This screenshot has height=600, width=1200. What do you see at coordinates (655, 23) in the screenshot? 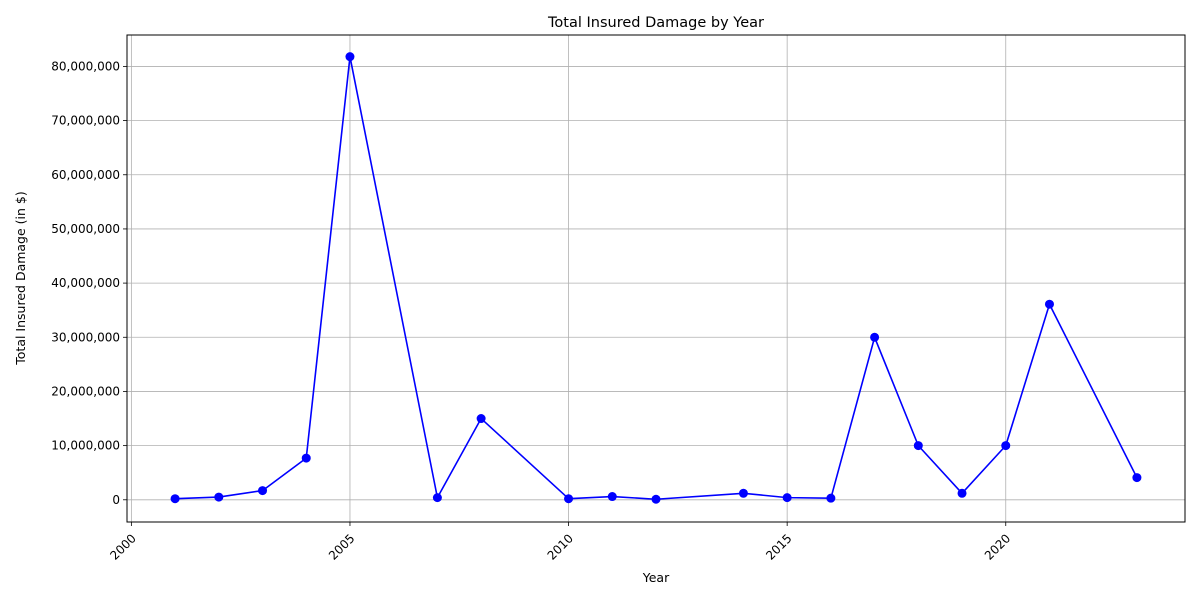
I see `chart-title: Total Insured Damage by Year` at bounding box center [655, 23].